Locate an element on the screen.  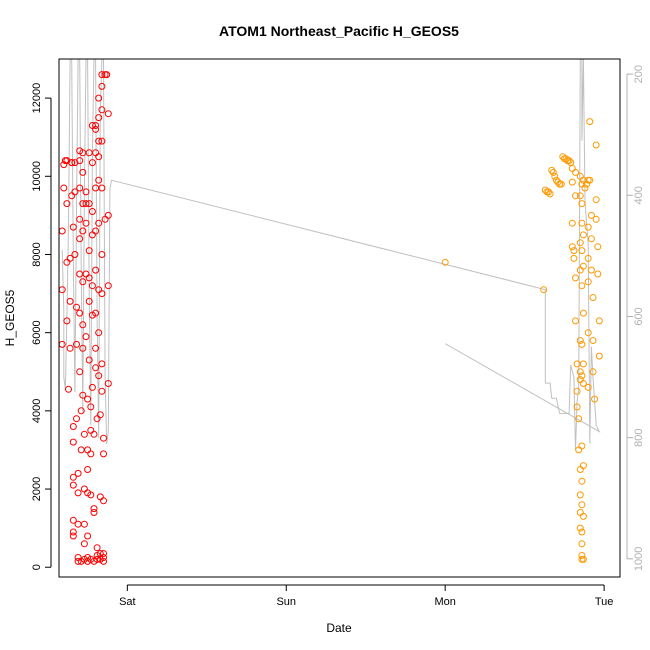
y2-tick-label: 400 is located at coordinates (639, 195).